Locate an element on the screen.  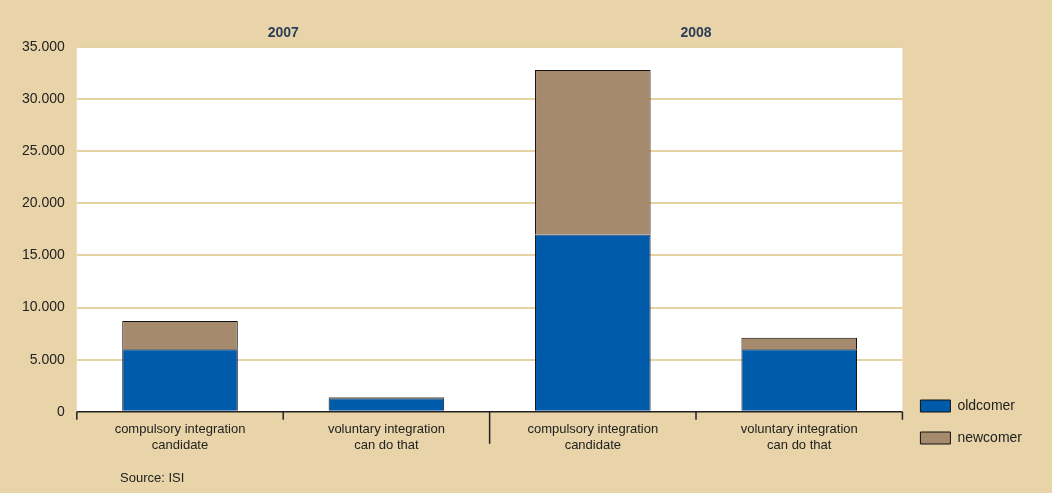
source-note: Source: ISI is located at coordinates (152, 477).